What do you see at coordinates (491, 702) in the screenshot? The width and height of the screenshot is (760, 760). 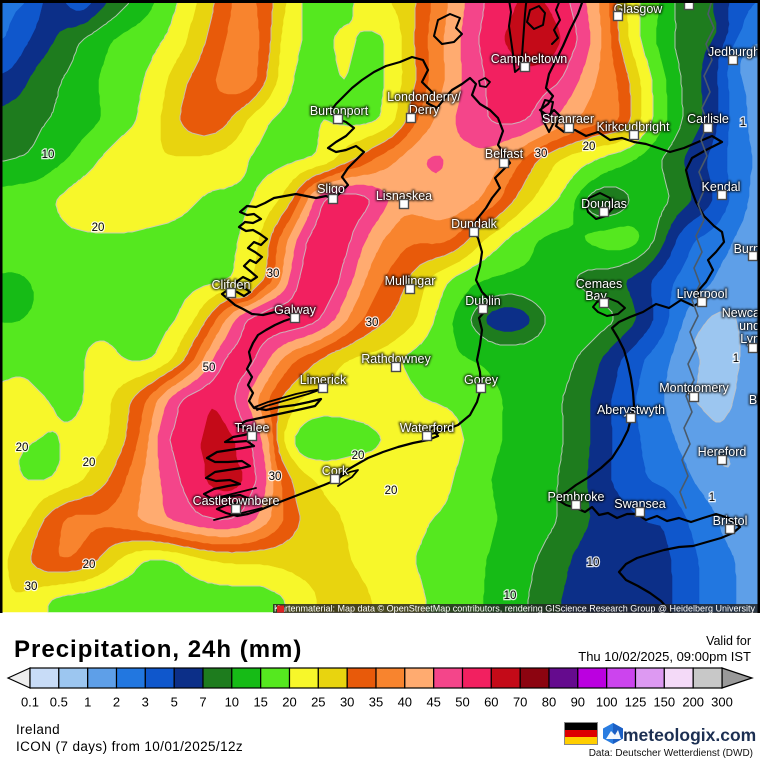 I see `svg-text: 60` at bounding box center [491, 702].